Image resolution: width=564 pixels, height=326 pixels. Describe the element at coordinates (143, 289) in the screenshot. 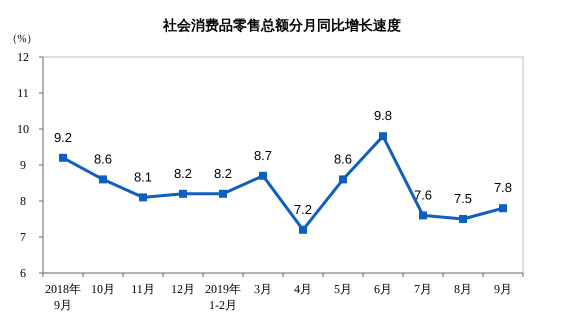

I see `x-tick-label: 11月` at that location.